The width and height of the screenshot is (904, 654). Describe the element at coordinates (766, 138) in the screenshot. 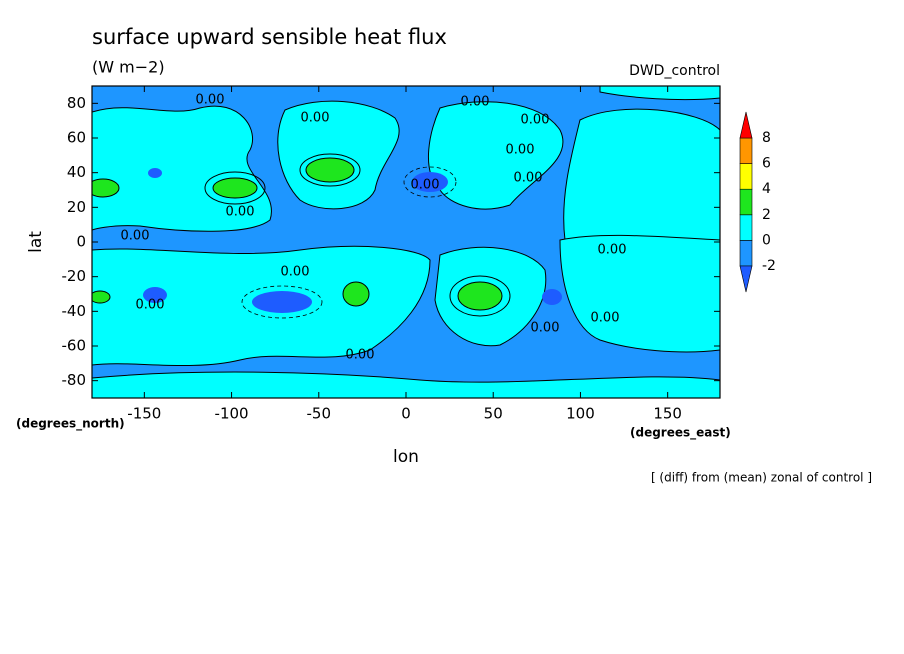

I see `colorbar-label: 8` at that location.